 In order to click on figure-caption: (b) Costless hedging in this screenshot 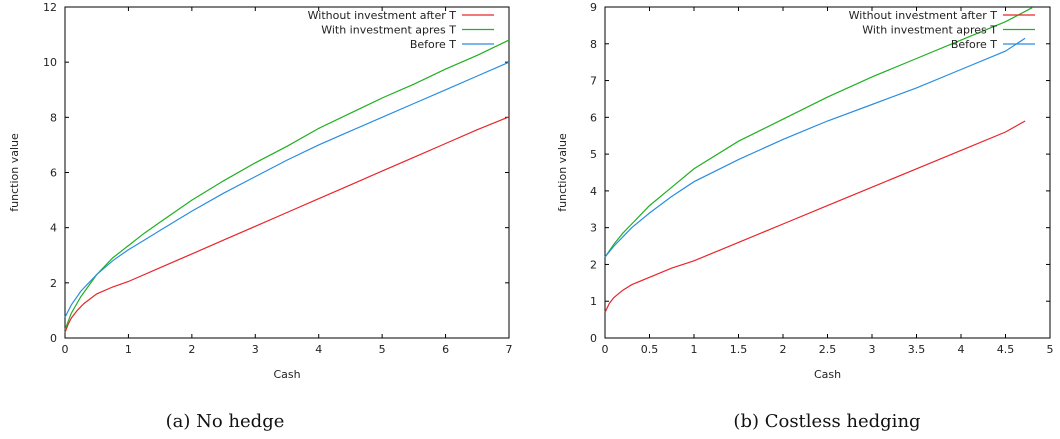, I will do `click(826, 421)`.